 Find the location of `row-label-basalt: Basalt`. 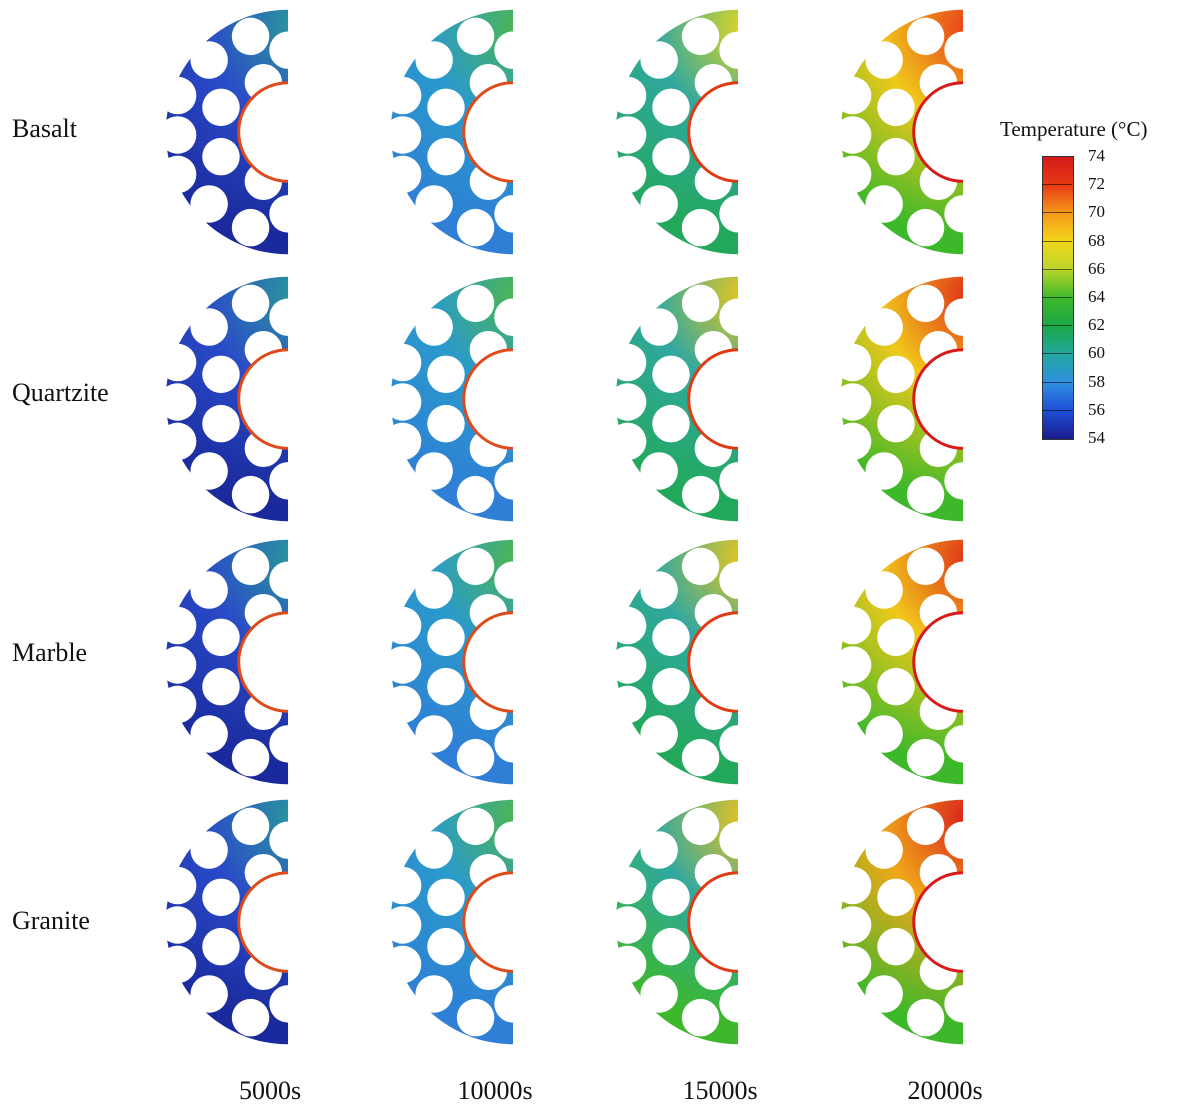

row-label-basalt: Basalt is located at coordinates (44, 128).